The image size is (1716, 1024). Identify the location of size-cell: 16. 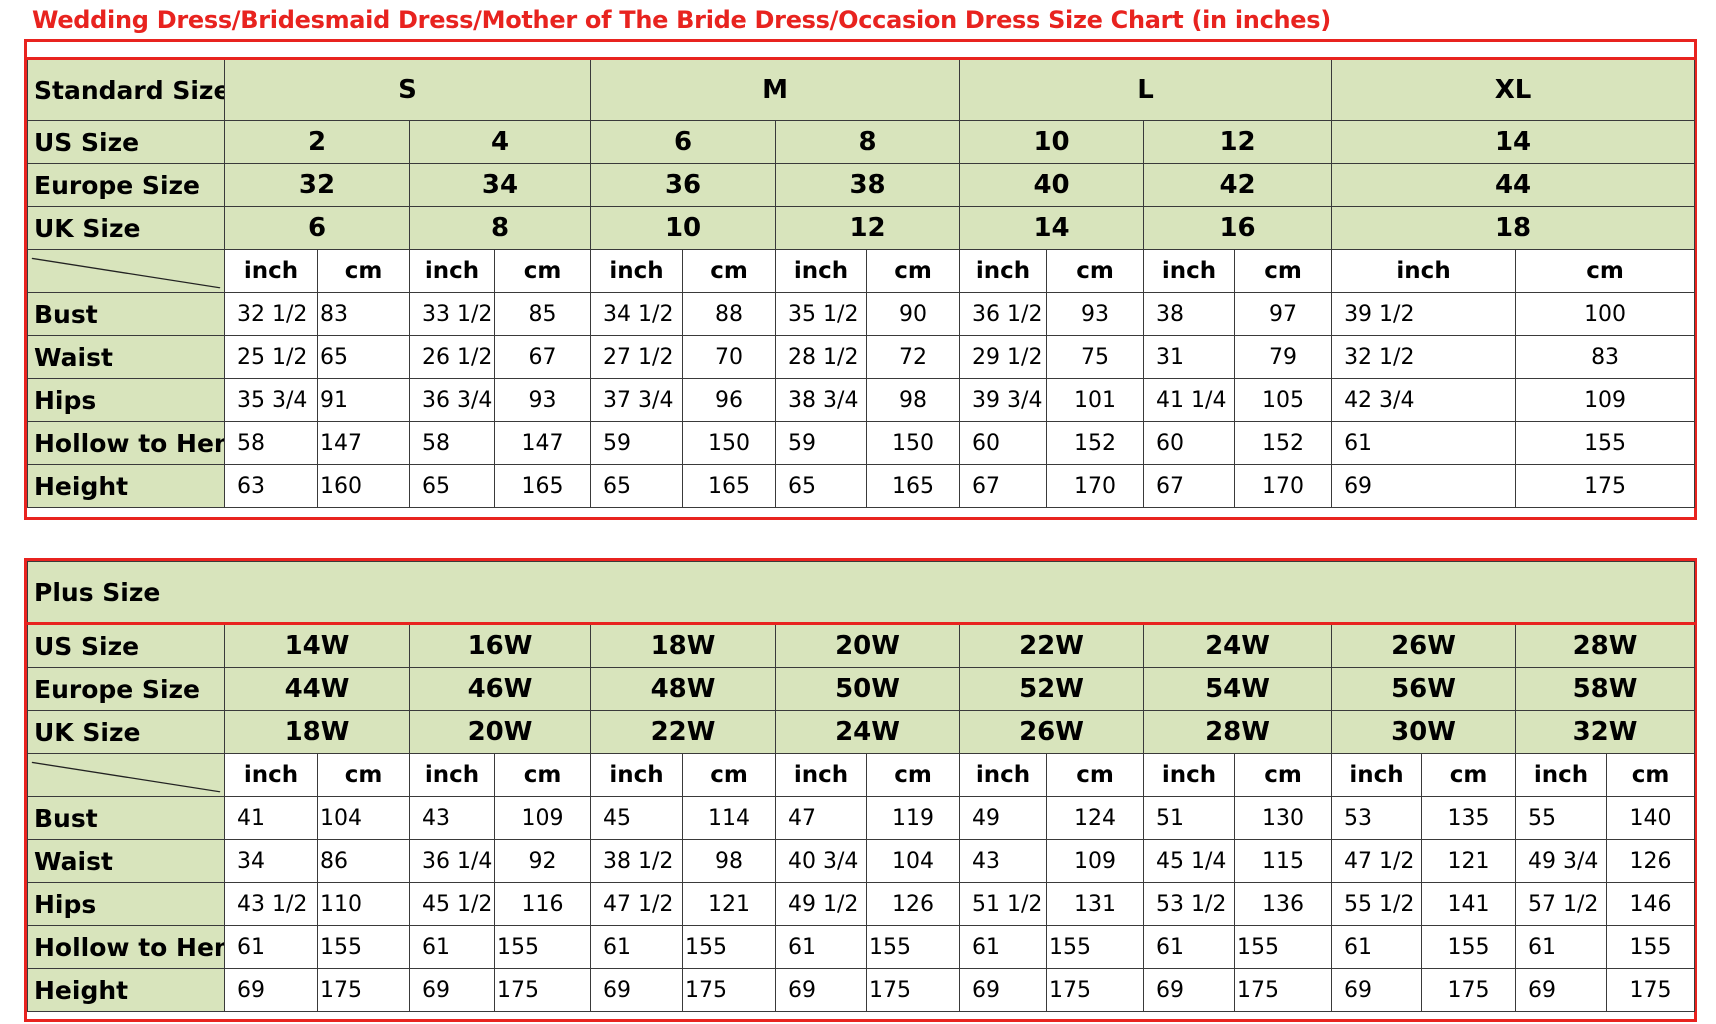
(1238, 228).